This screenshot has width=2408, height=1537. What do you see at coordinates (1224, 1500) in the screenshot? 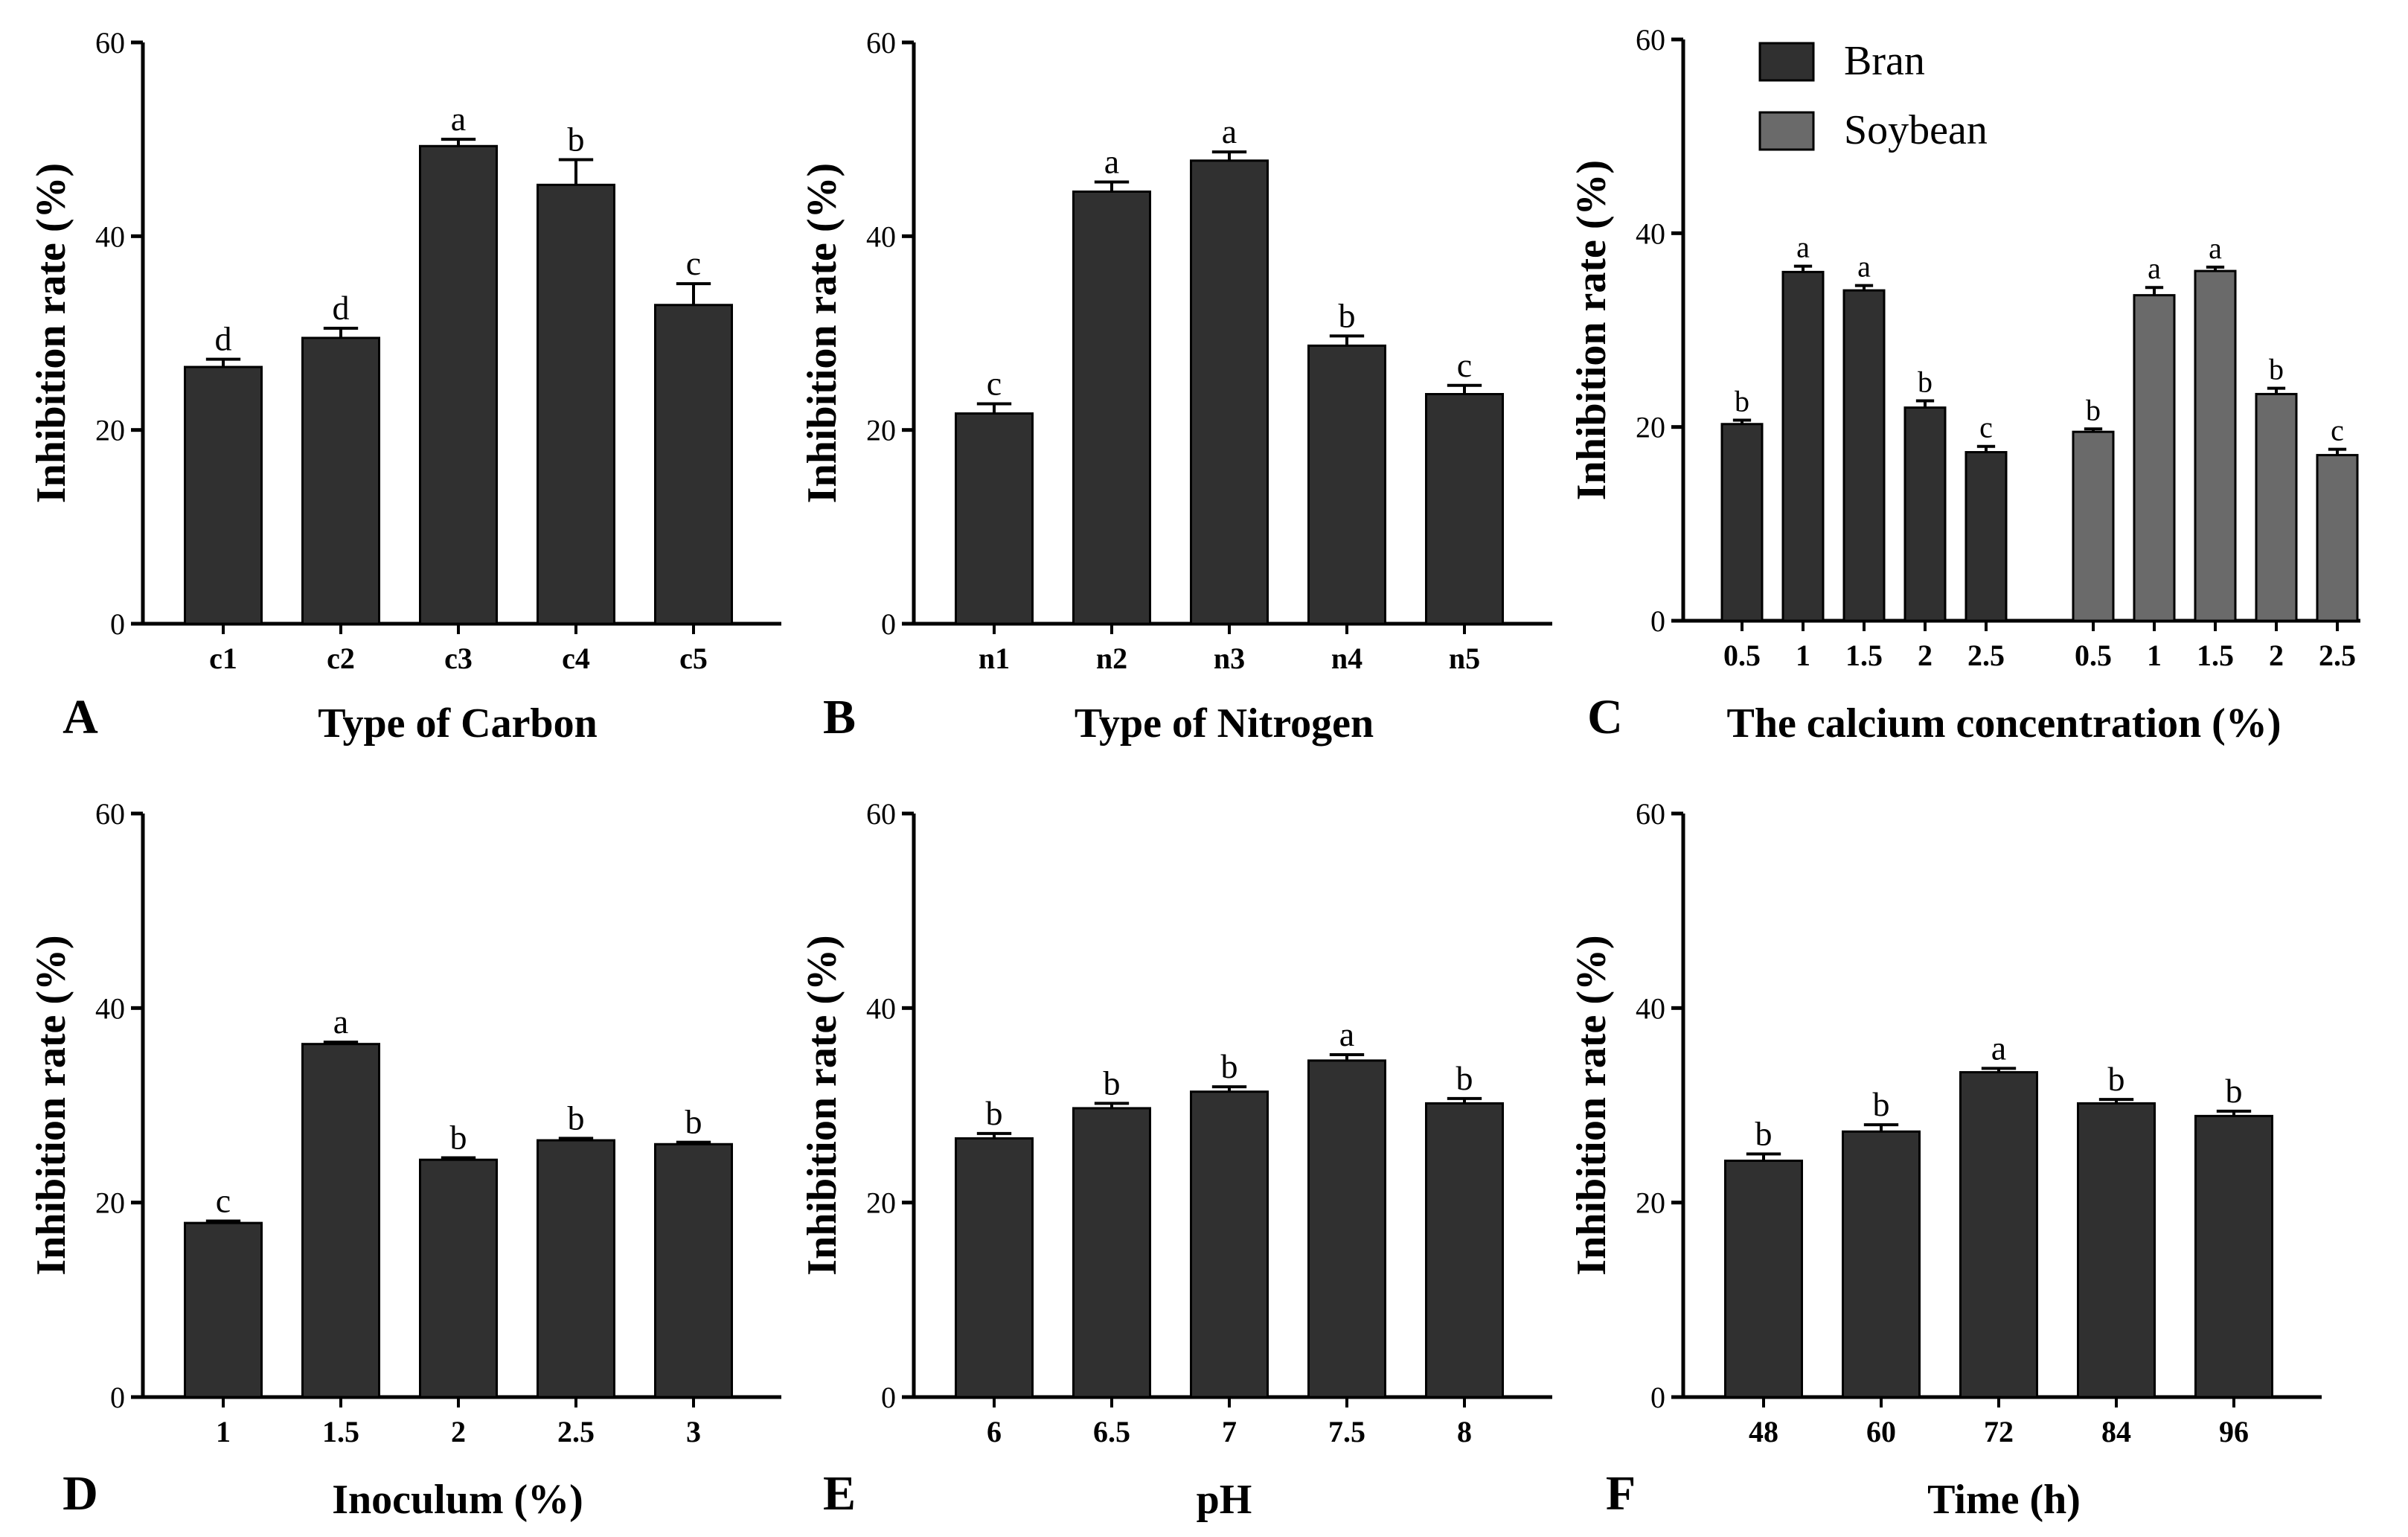
I see `x-axis-label: pH` at bounding box center [1224, 1500].